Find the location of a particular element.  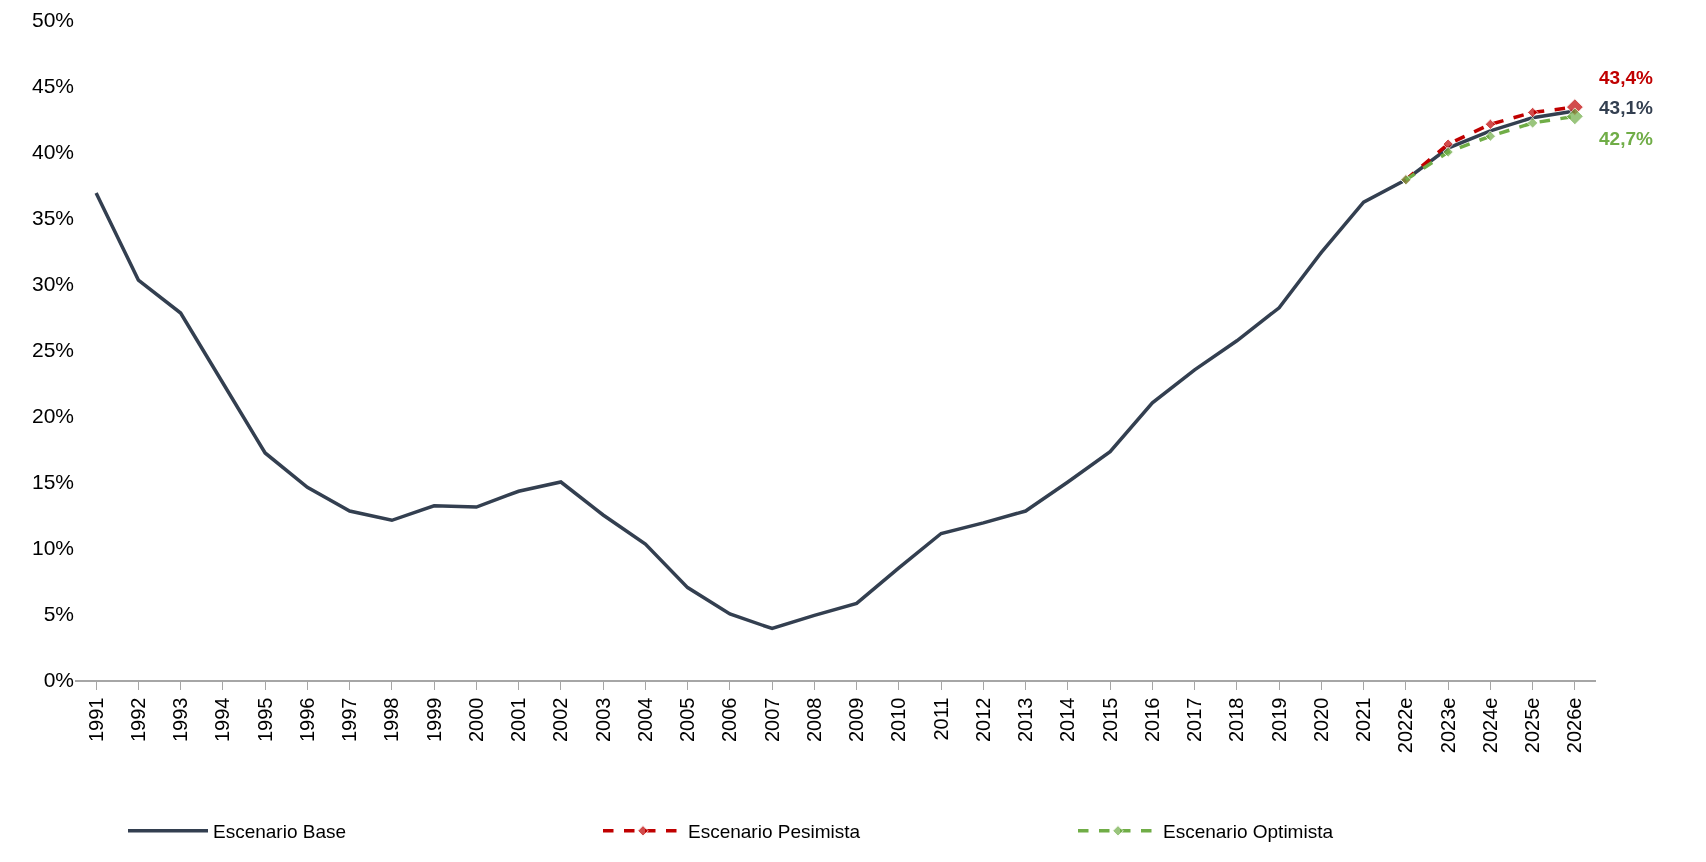

x-tick-label: 2008 is located at coordinates (813, 719).